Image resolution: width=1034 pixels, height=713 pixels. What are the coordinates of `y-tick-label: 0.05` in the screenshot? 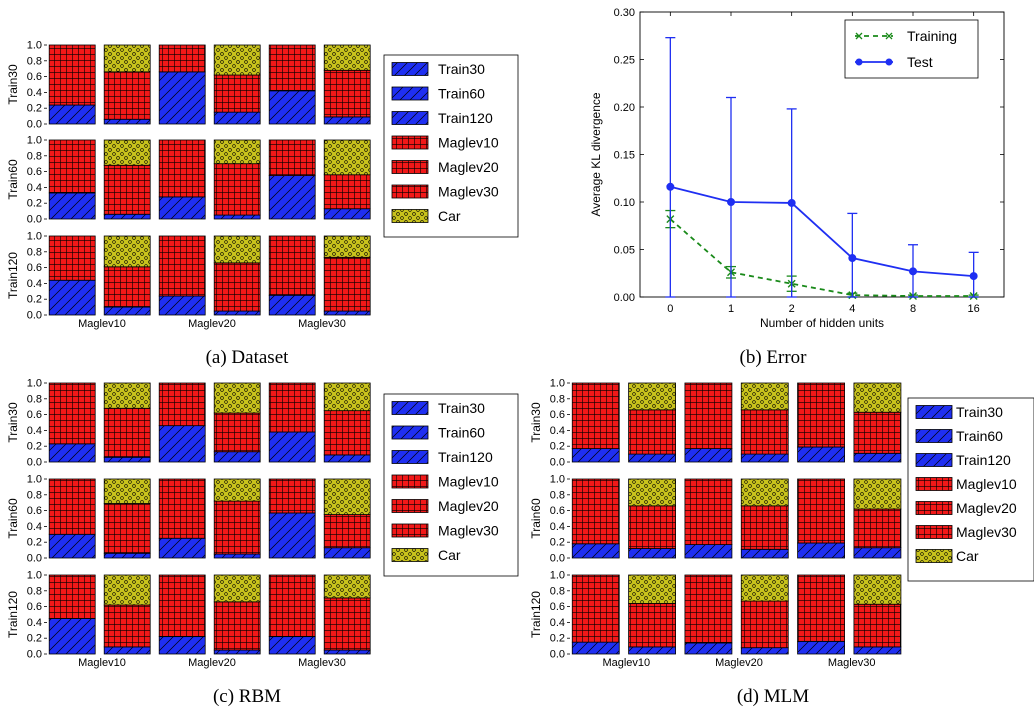 It's located at (624, 251).